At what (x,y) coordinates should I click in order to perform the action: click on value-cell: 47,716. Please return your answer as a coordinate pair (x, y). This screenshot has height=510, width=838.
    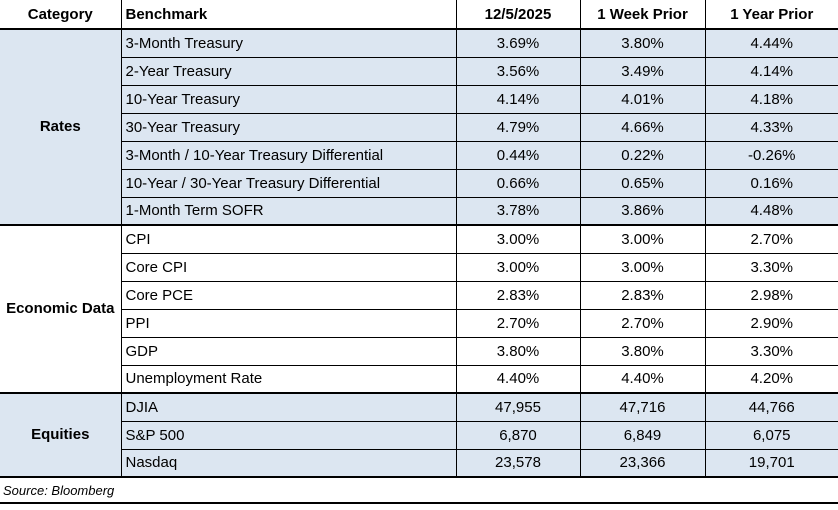
    Looking at the image, I should click on (642, 407).